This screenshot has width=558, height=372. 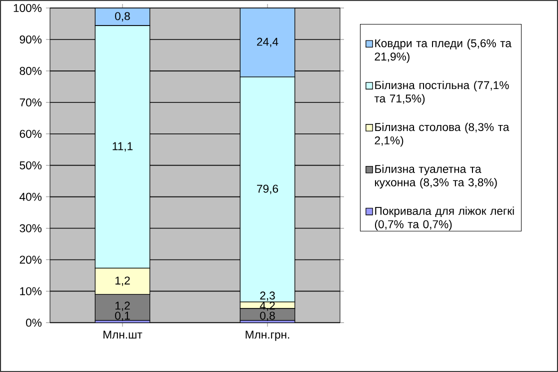 I want to click on y-tick-label: 40%, so click(x=31, y=196).